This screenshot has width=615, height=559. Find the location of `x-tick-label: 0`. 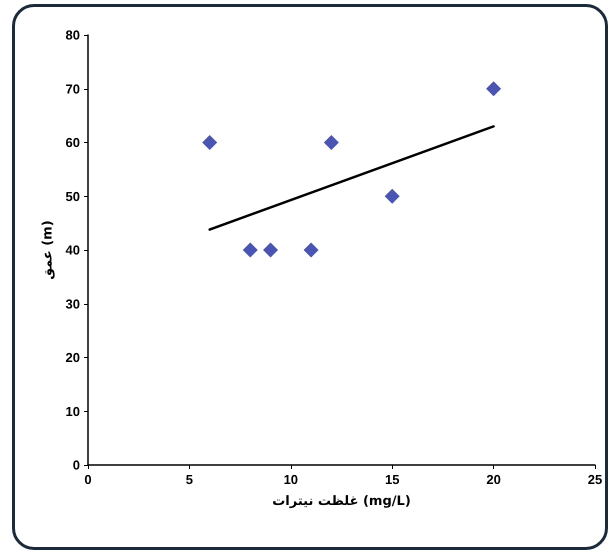

x-tick-label: 0 is located at coordinates (88, 479).